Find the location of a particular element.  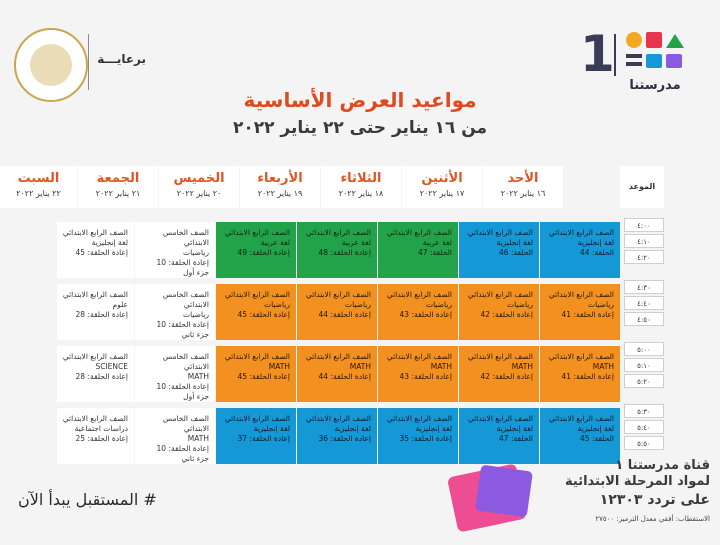

time-slot: ٥:٣٠ is located at coordinates (644, 411).